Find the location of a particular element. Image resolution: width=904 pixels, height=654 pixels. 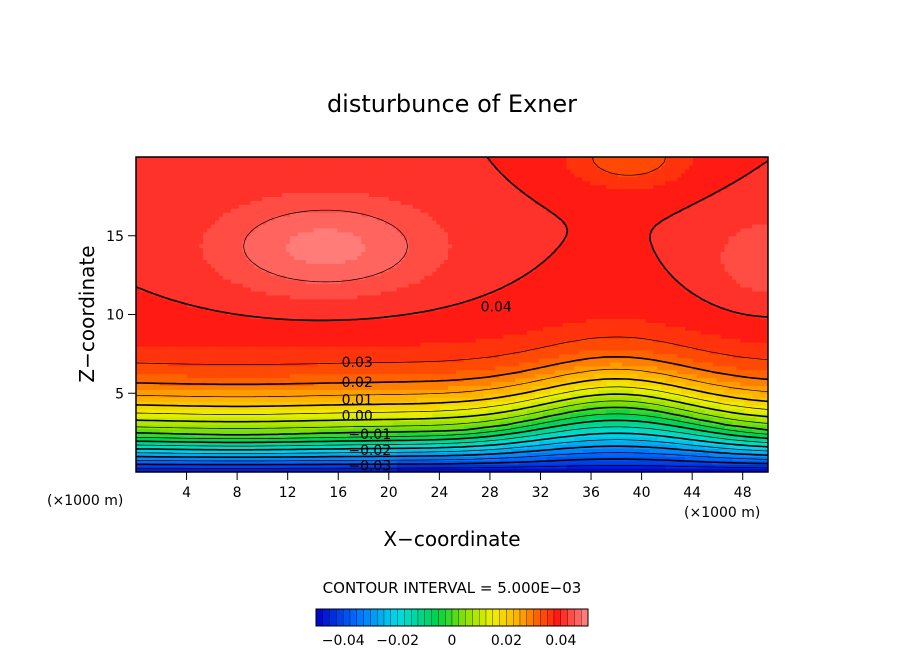

colorbar-tick-label: 0.02 is located at coordinates (506, 641).